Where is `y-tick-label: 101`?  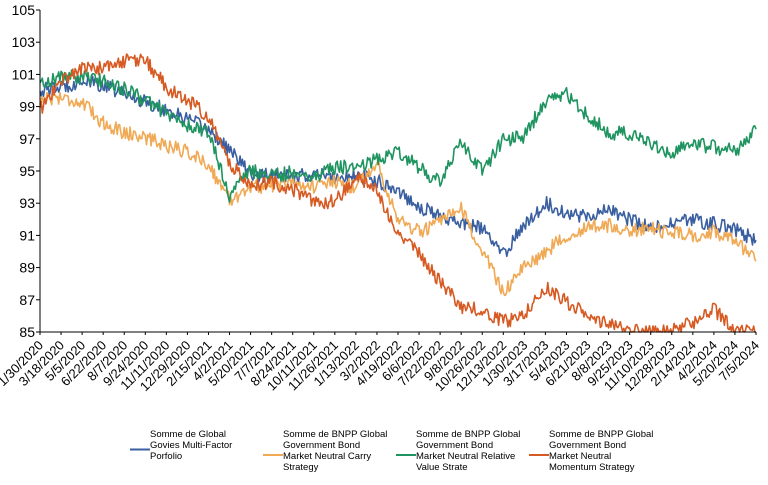
y-tick-label: 101 is located at coordinates (24, 74).